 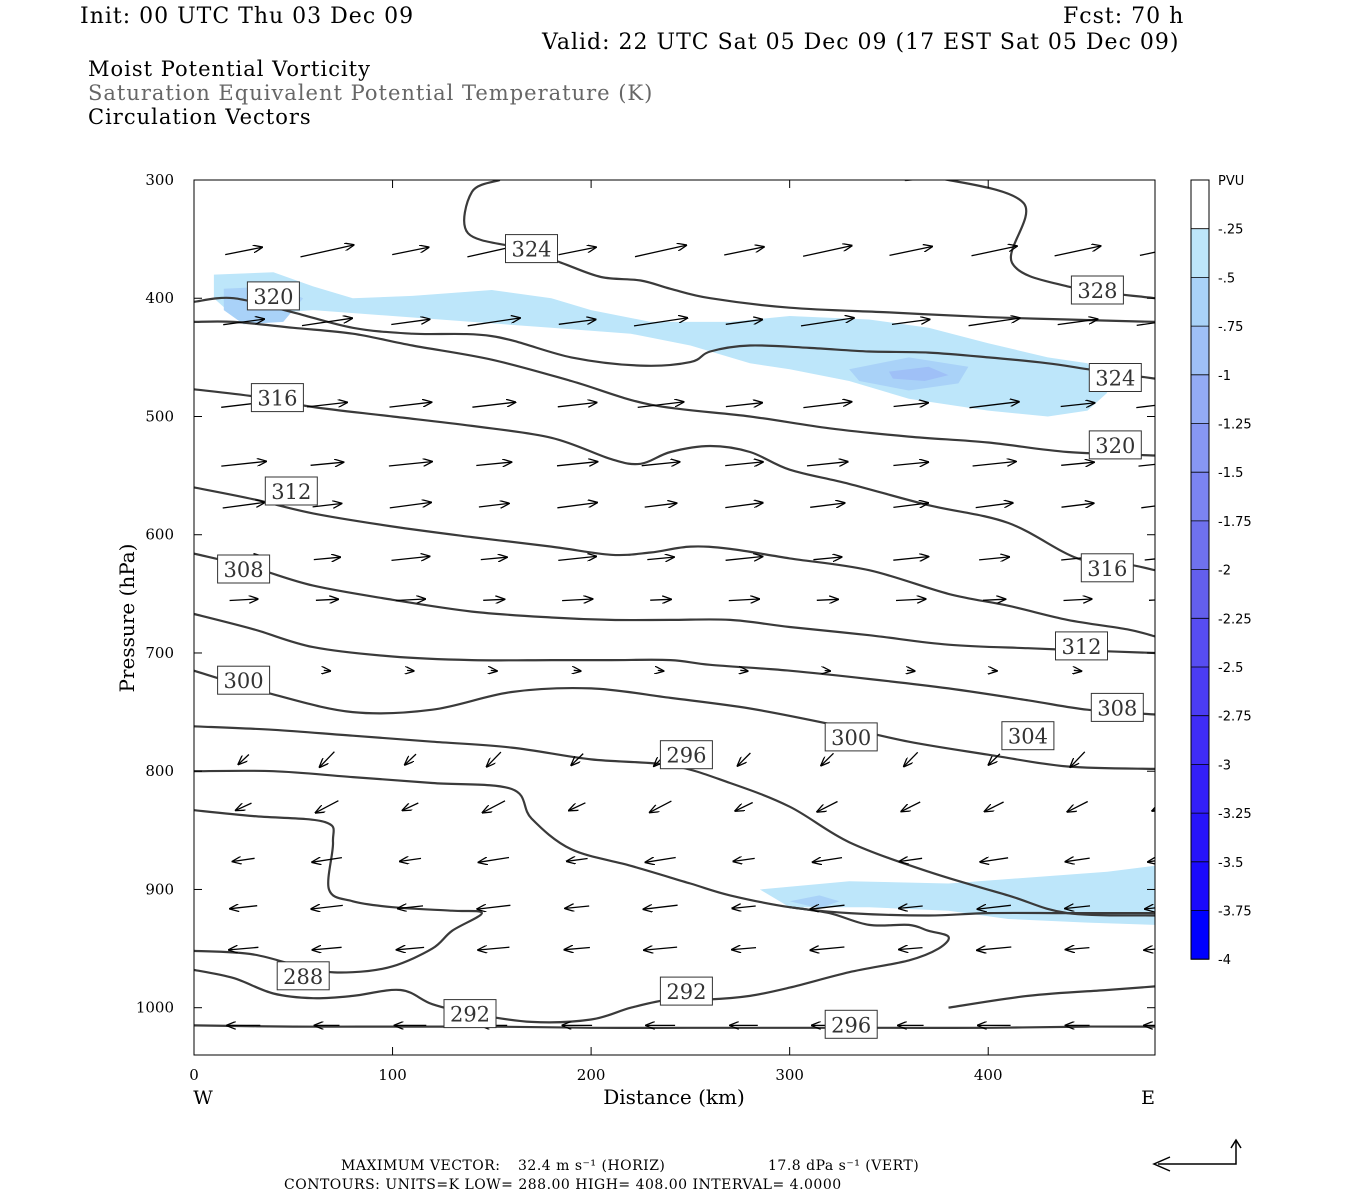 I want to click on x-tick-label-4: 400, so click(x=988, y=1075).